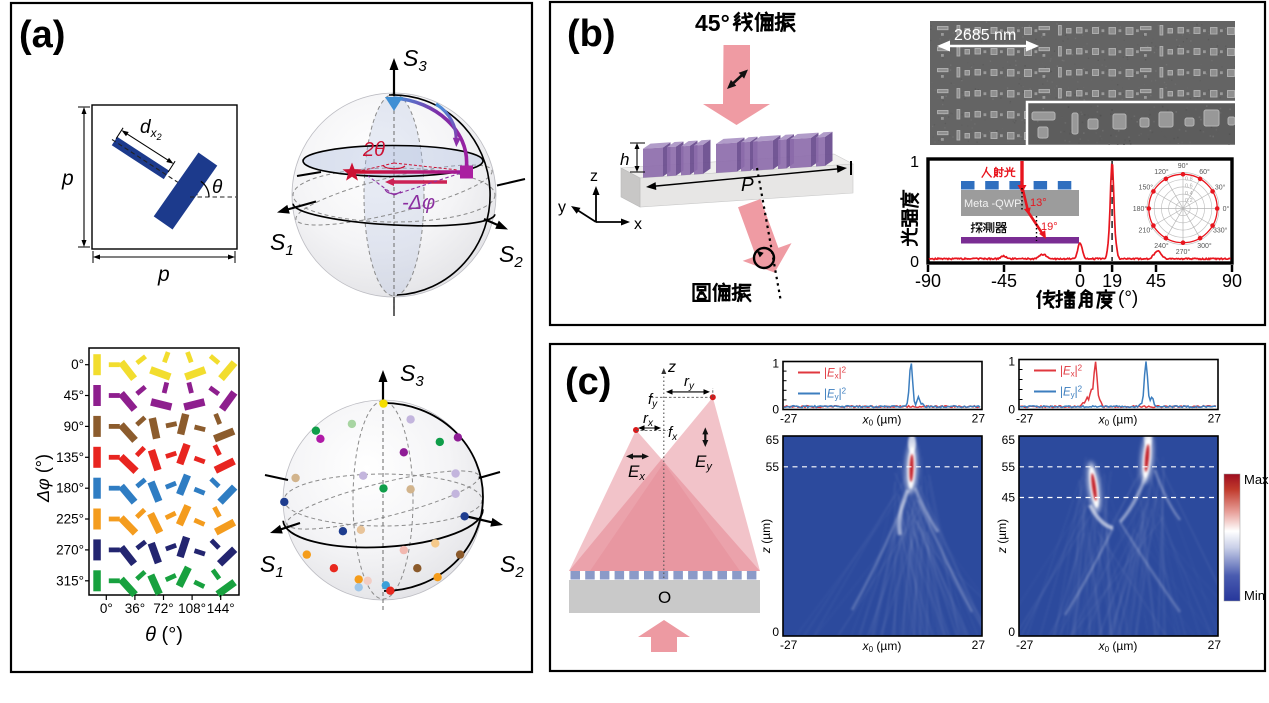 The width and height of the screenshot is (1269, 703). I want to click on svg-text: 0.2, so click(1189, 201).